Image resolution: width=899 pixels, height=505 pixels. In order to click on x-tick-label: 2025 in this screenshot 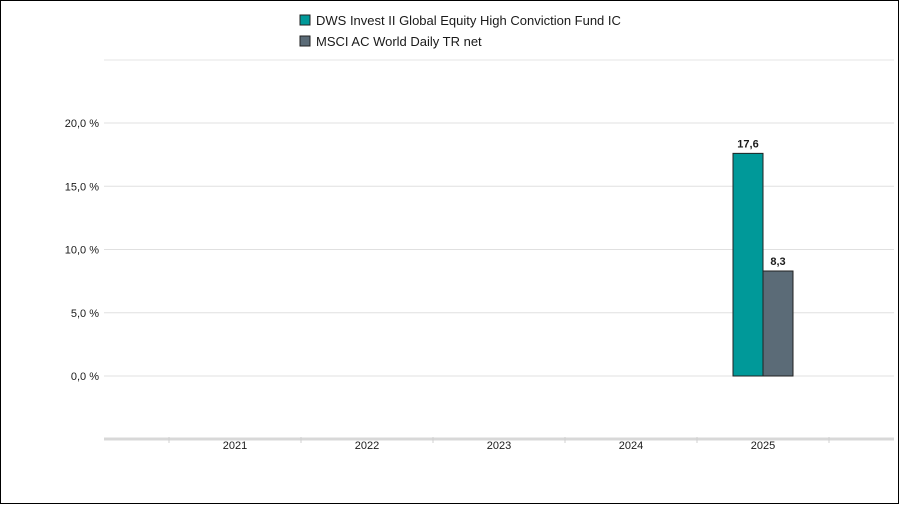, I will do `click(763, 446)`.